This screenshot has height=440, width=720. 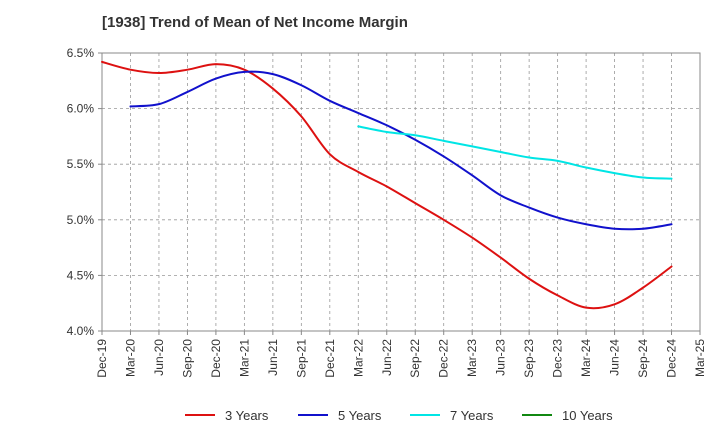 I want to click on y-tick-label: 5.0%, so click(x=81, y=220).